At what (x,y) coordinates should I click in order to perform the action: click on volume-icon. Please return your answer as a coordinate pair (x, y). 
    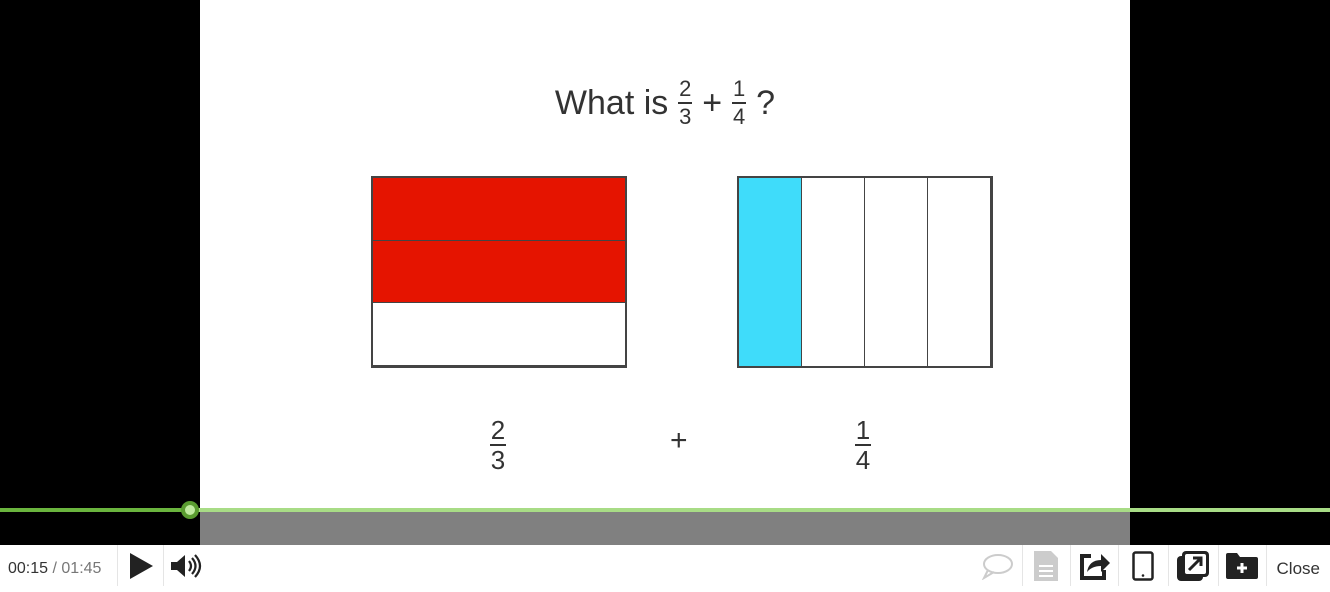
    Looking at the image, I should click on (186, 565).